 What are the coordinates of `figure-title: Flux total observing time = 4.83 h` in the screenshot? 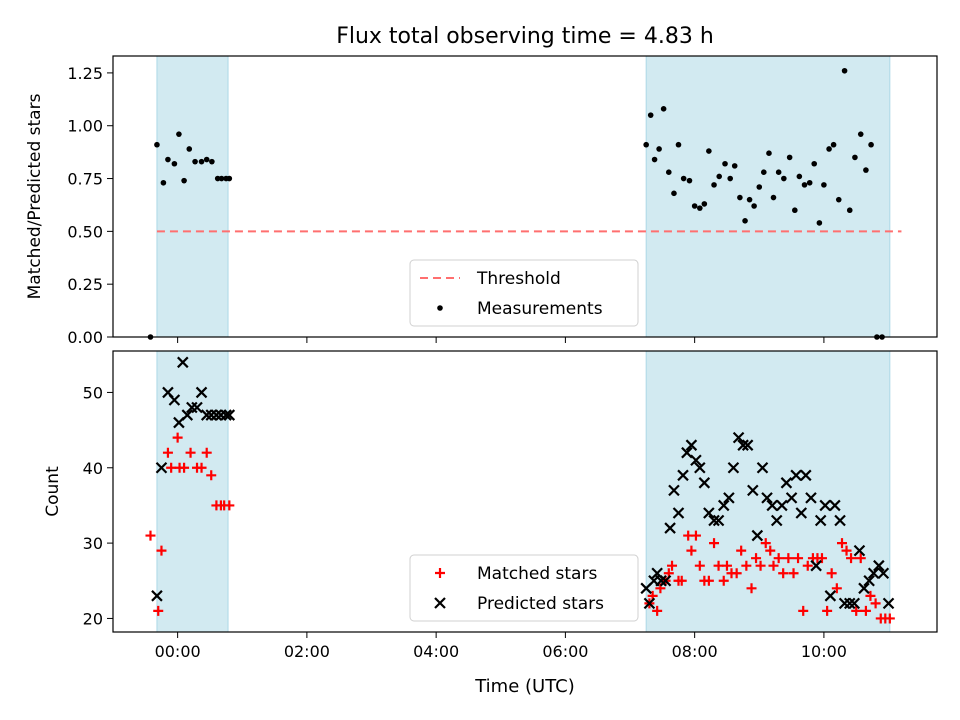 It's located at (525, 36).